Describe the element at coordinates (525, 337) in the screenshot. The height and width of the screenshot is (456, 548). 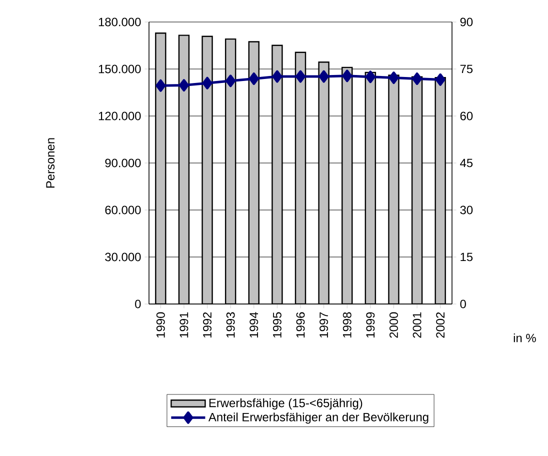
I see `y2-axis-title: in %` at that location.